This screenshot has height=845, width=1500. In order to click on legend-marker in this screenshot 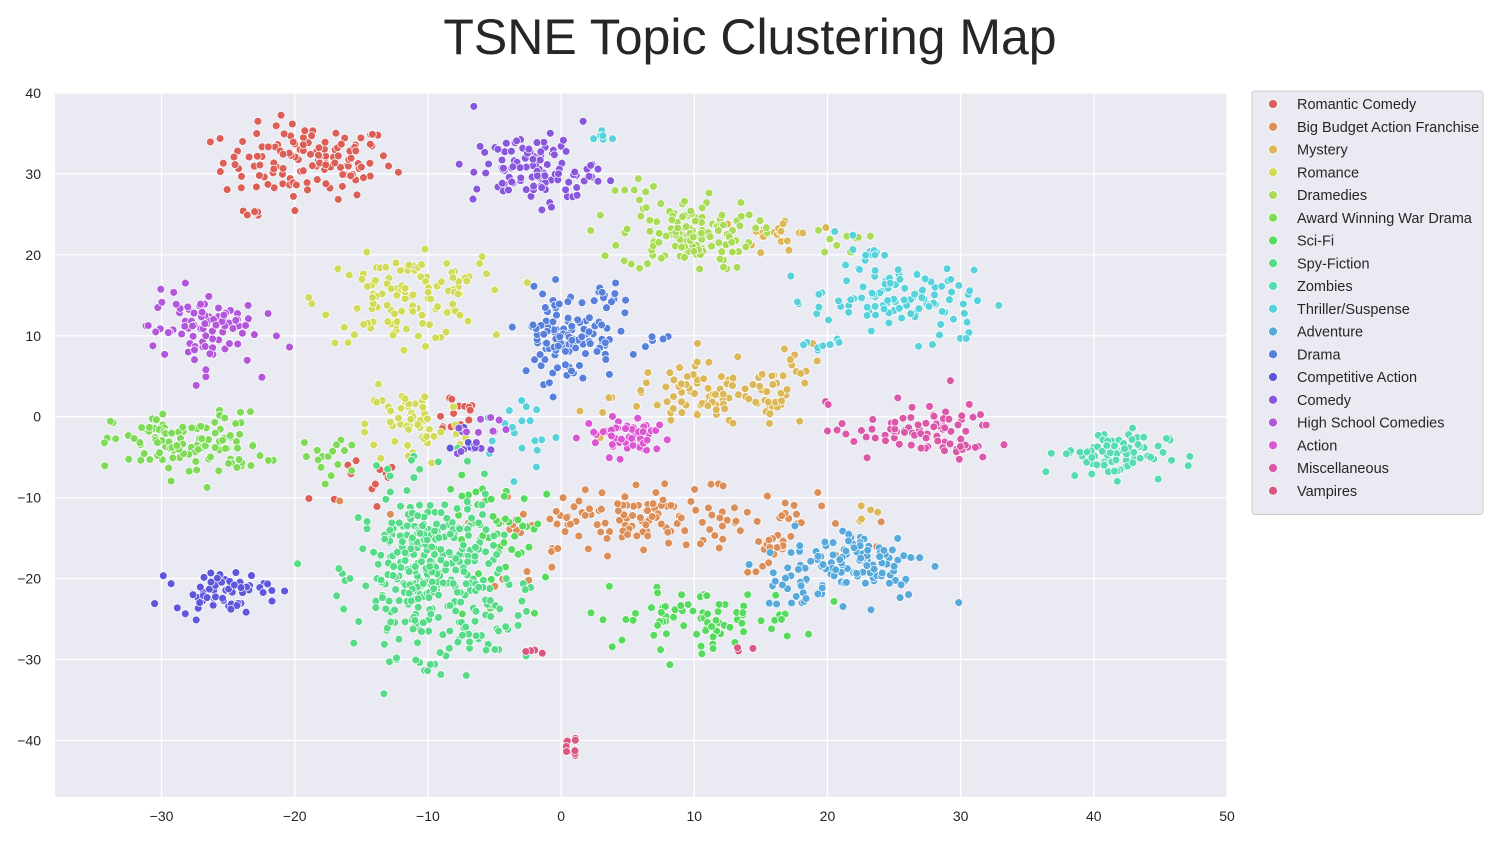, I will do `click(1273, 354)`.